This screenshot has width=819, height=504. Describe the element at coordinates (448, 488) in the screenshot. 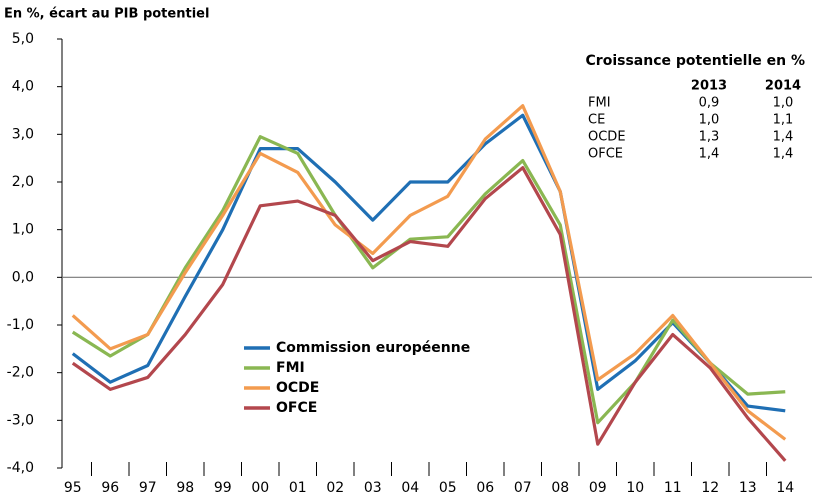

I see `x-tick-label: 05` at that location.